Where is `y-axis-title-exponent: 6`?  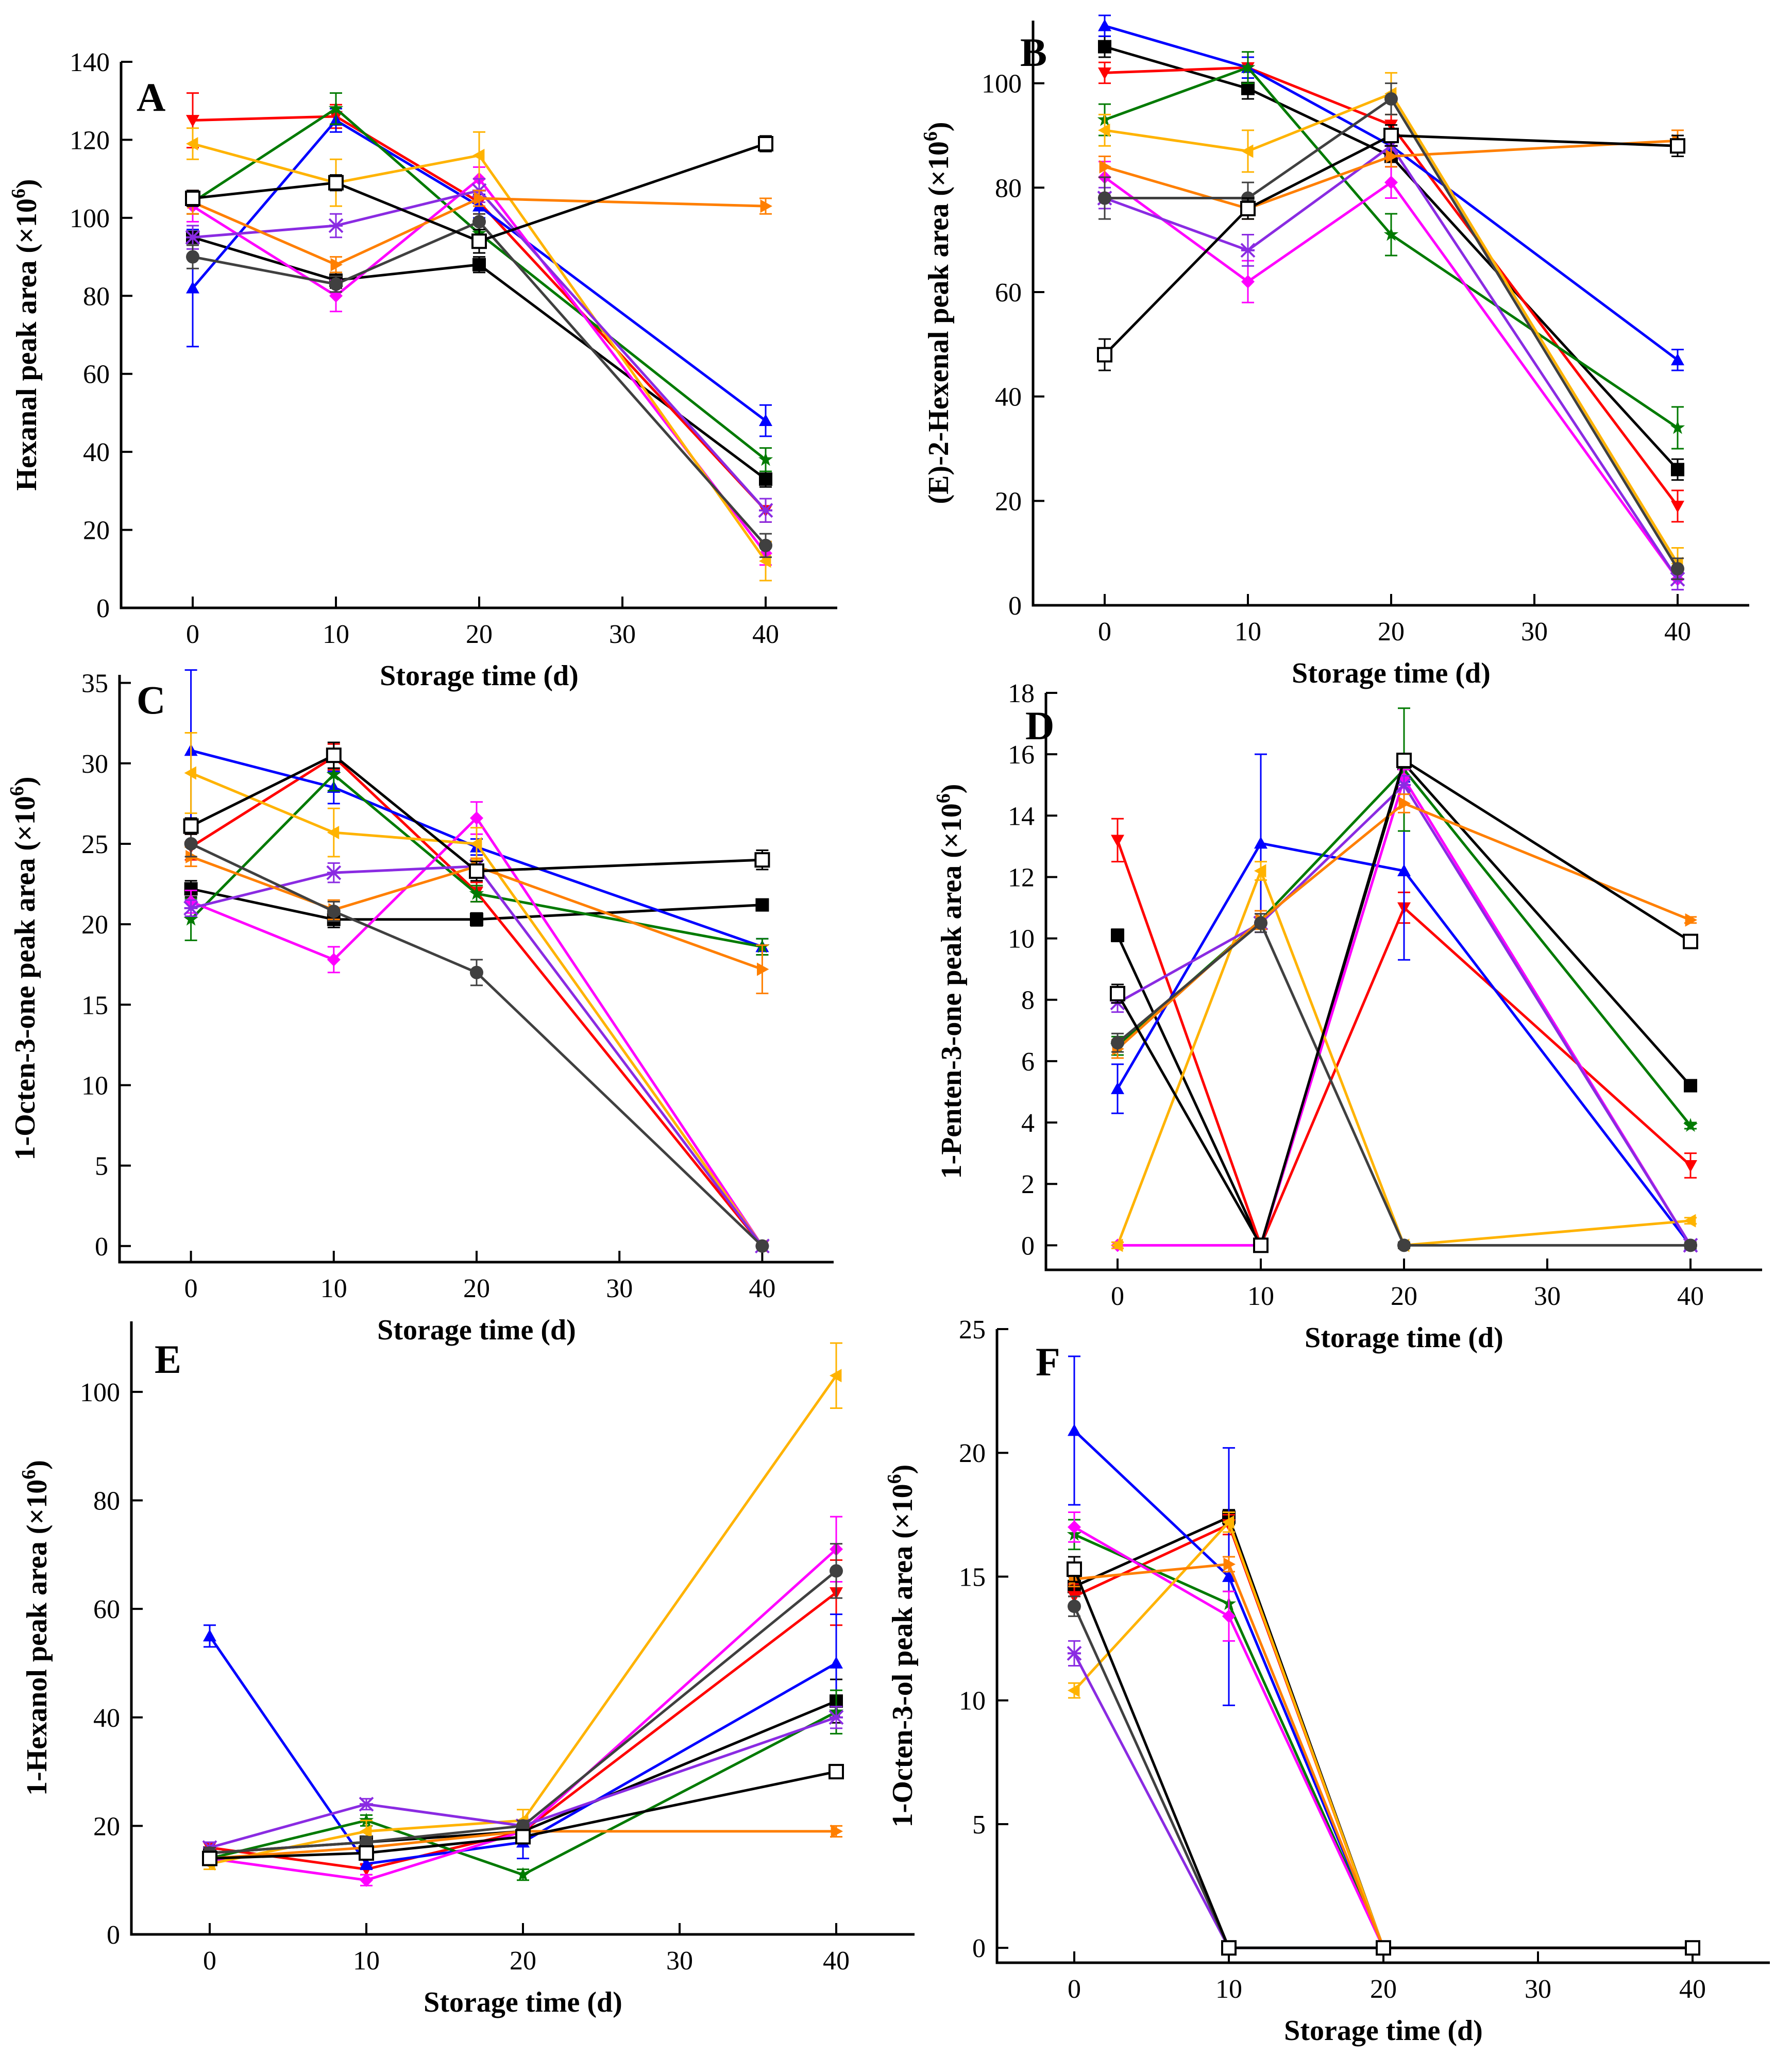
y-axis-title-exponent: 6 is located at coordinates (29, 1475).